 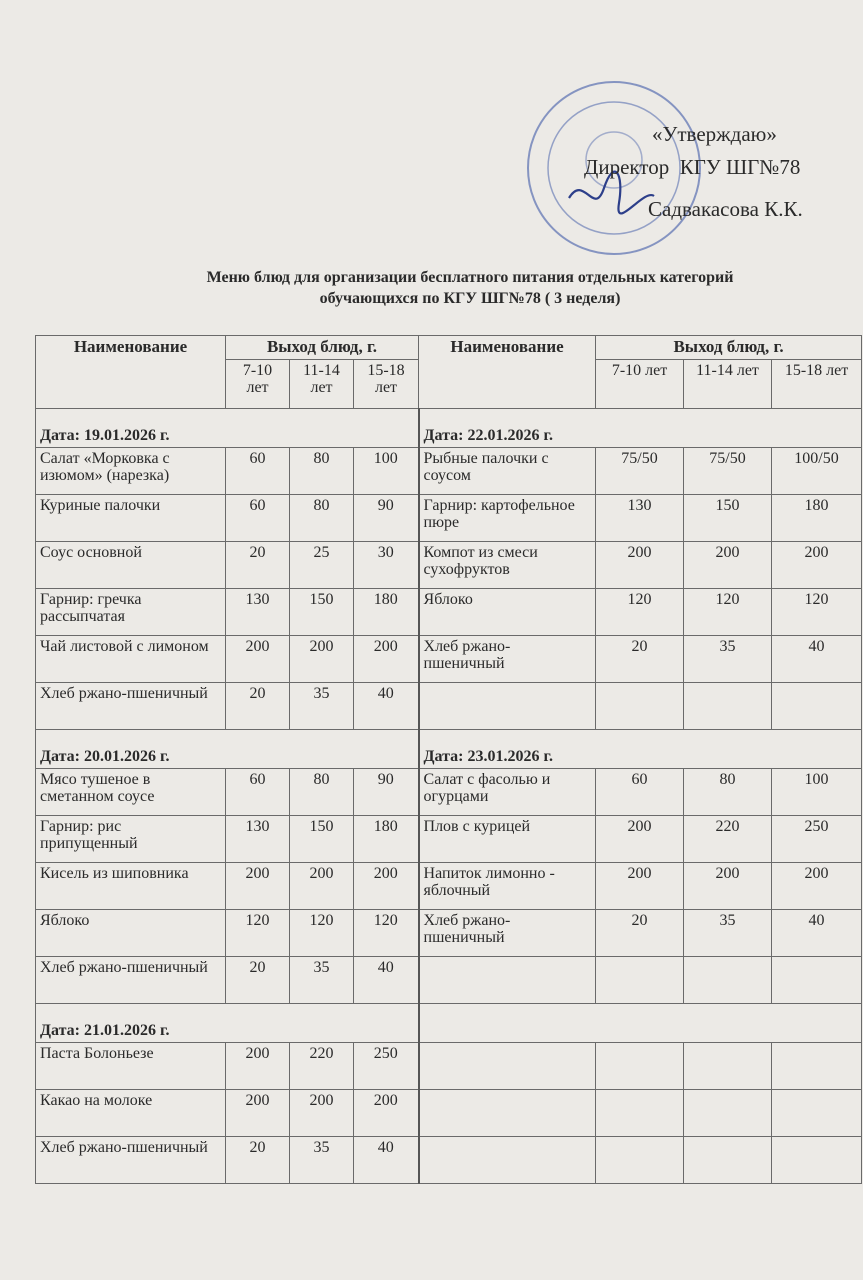 I want to click on item-row: Какао на молоке 200 200 200, so click(x=449, y=1112).